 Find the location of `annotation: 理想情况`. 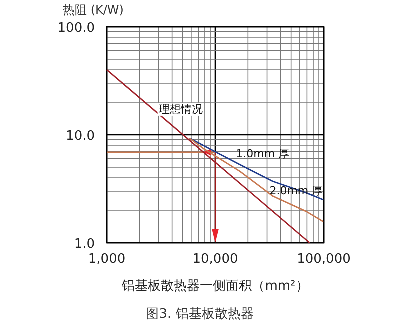

annotation: 理想情况 is located at coordinates (180, 109).